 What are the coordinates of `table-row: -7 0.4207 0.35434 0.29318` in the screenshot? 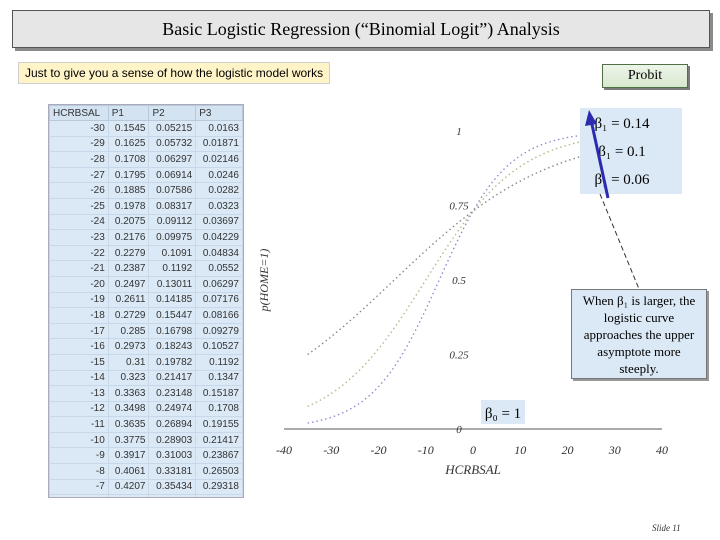 It's located at (146, 487).